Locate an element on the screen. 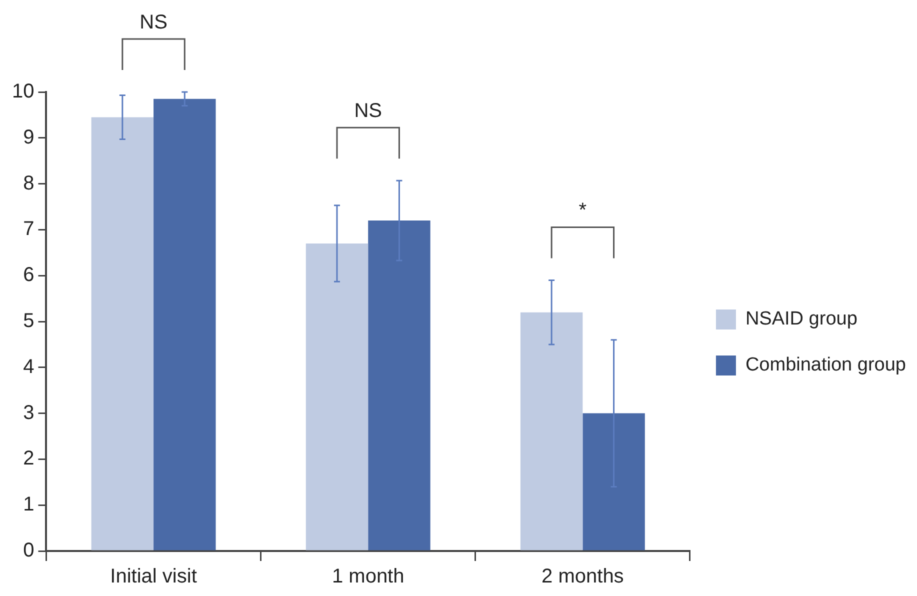  y-tick-label: 4 is located at coordinates (28, 367).